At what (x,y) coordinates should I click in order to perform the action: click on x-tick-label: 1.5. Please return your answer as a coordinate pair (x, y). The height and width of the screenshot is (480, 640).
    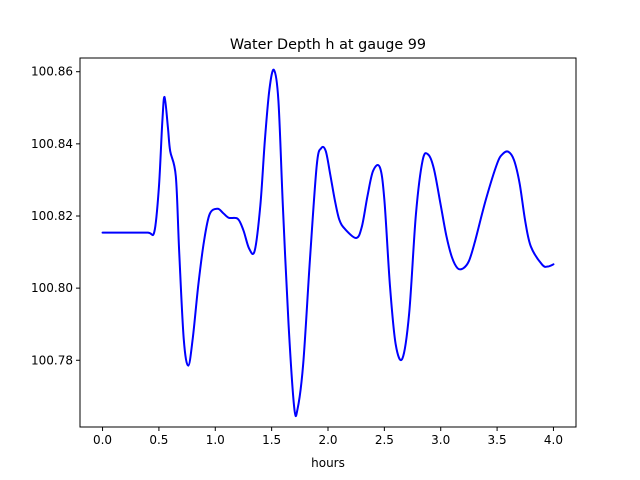
    Looking at the image, I should click on (271, 440).